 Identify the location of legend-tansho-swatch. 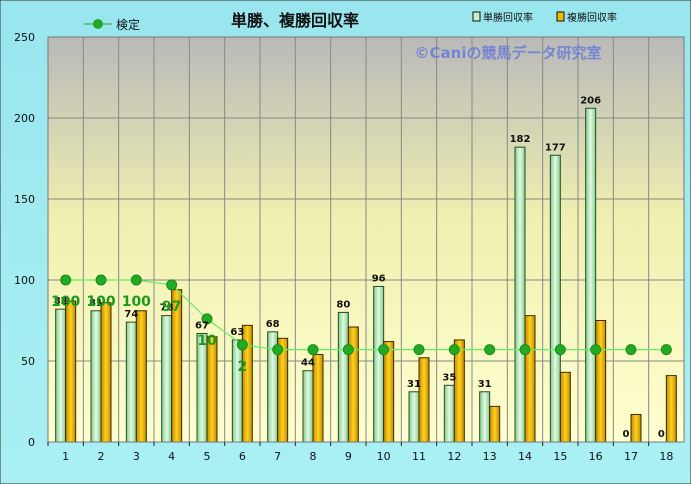
(476, 16).